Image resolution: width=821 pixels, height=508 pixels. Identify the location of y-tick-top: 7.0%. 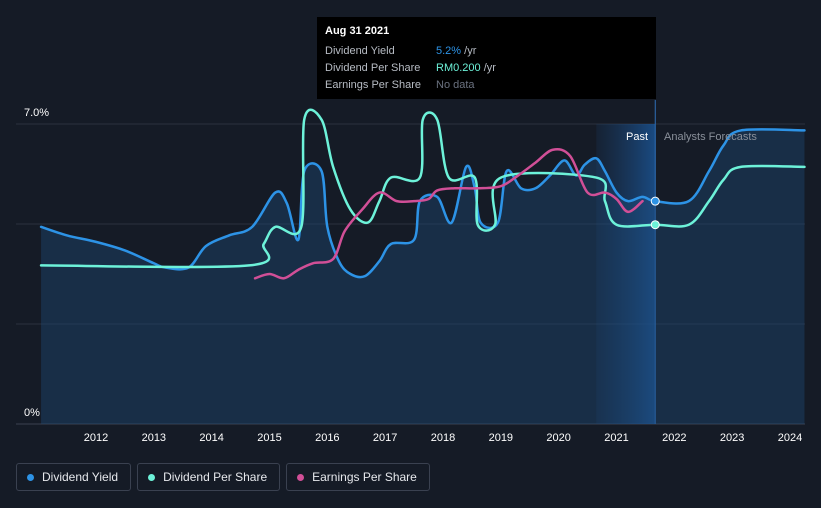
(36, 113).